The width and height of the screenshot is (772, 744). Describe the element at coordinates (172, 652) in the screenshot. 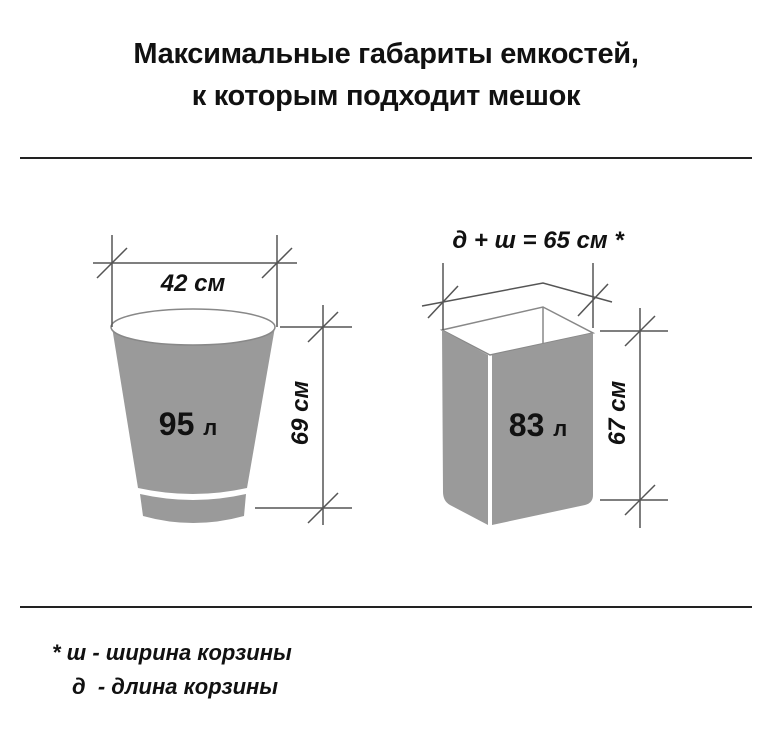

I see `footnote-width: * ш - ширина корзины` at that location.